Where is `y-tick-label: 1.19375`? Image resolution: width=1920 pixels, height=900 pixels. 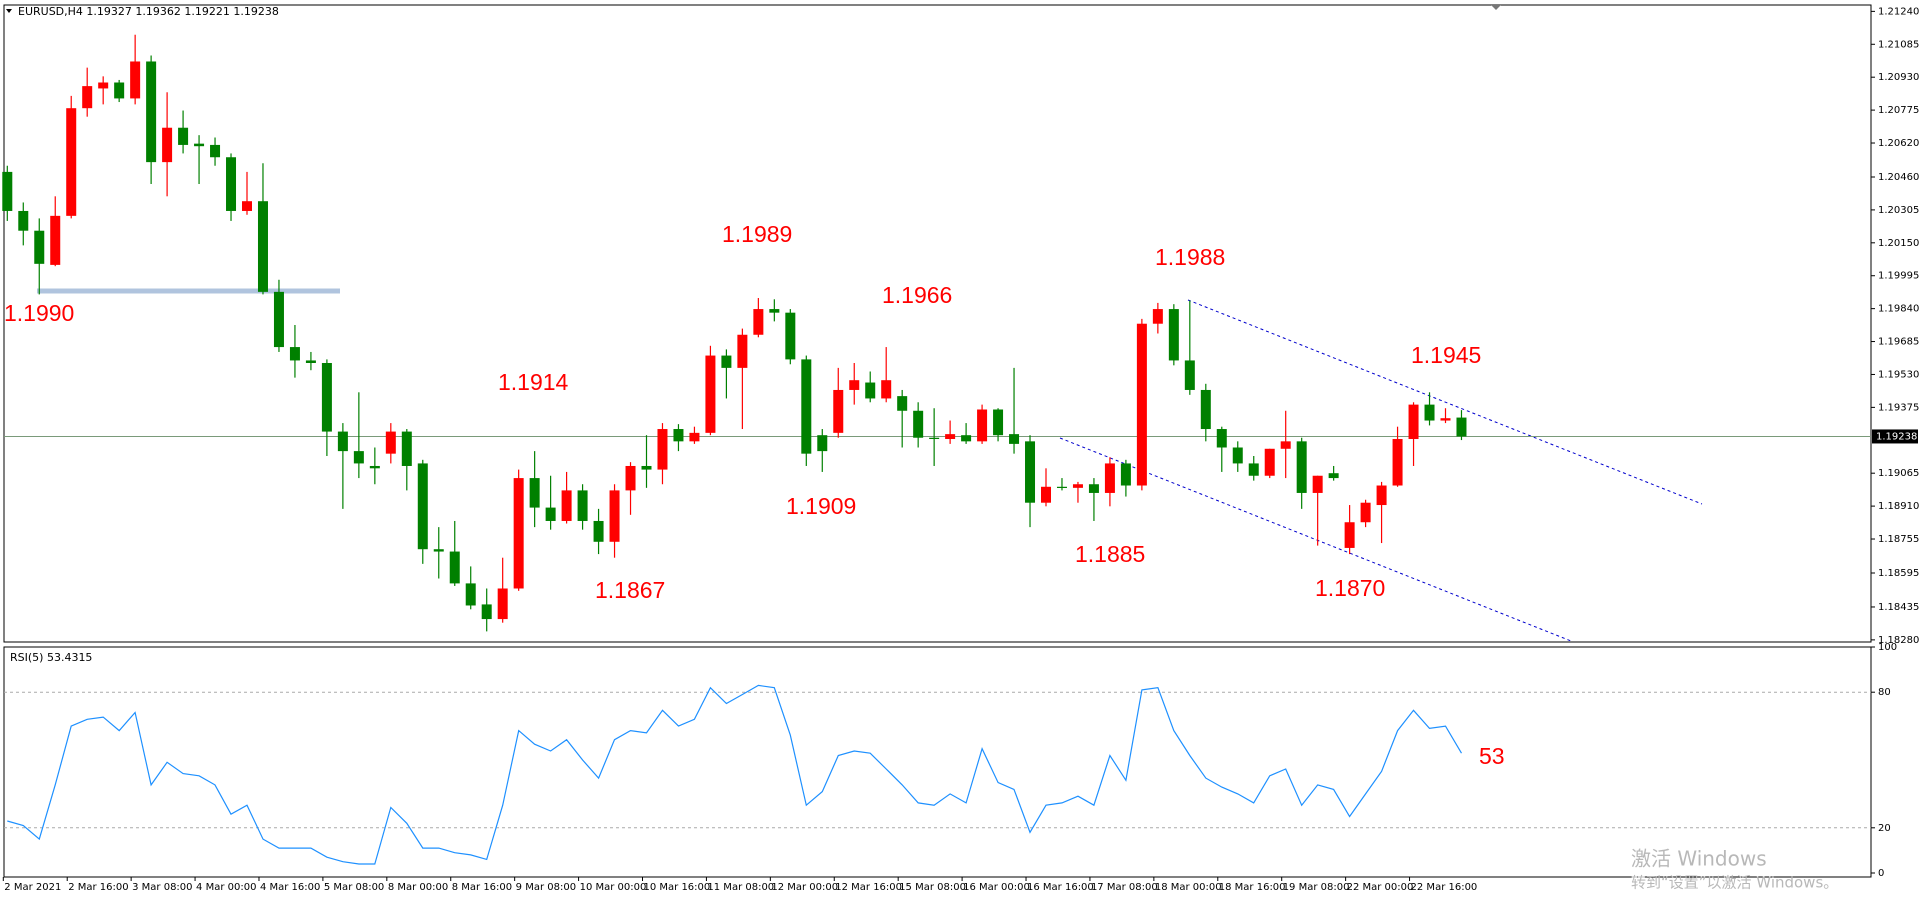 y-tick-label: 1.19375 is located at coordinates (1898, 407).